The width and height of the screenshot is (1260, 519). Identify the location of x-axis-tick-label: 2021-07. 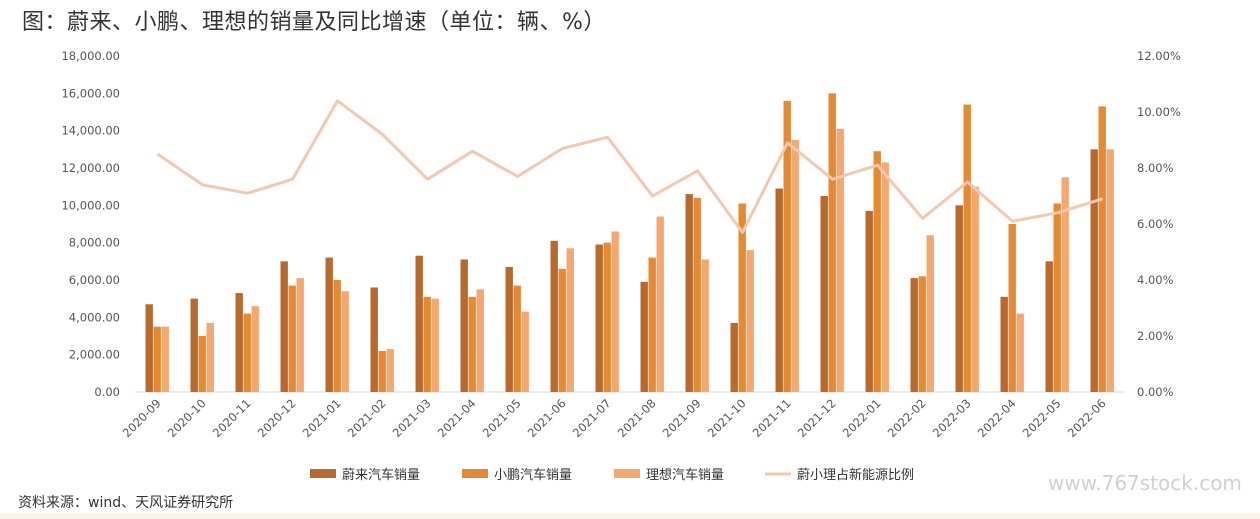
(592, 418).